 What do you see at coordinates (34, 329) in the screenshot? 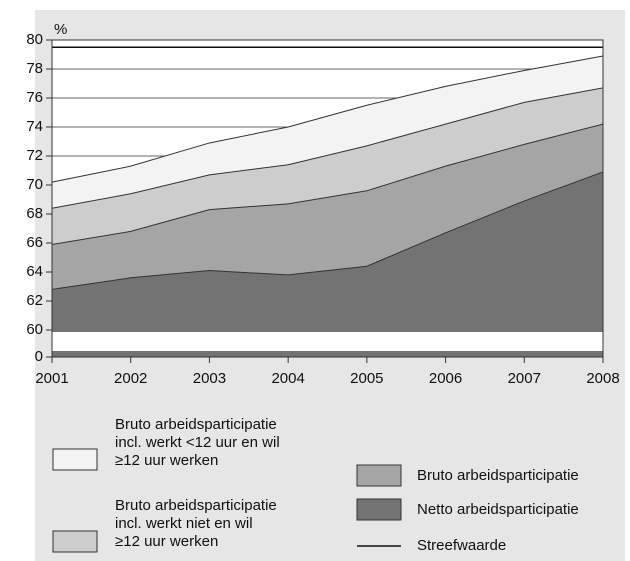
I see `y-tick-label: 60` at bounding box center [34, 329].